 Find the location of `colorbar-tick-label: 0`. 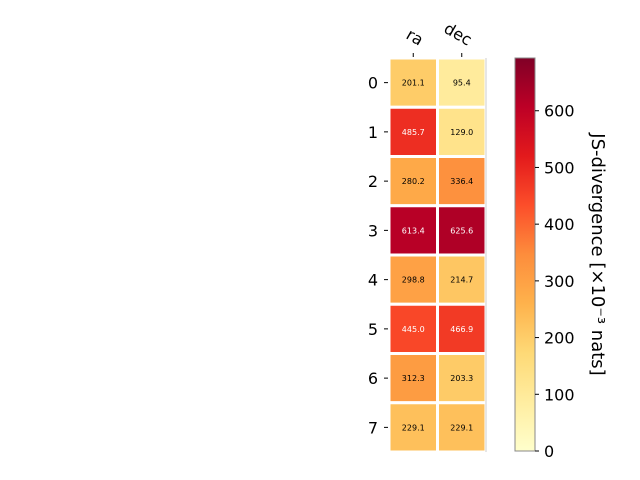

colorbar-tick-label: 0 is located at coordinates (549, 451).